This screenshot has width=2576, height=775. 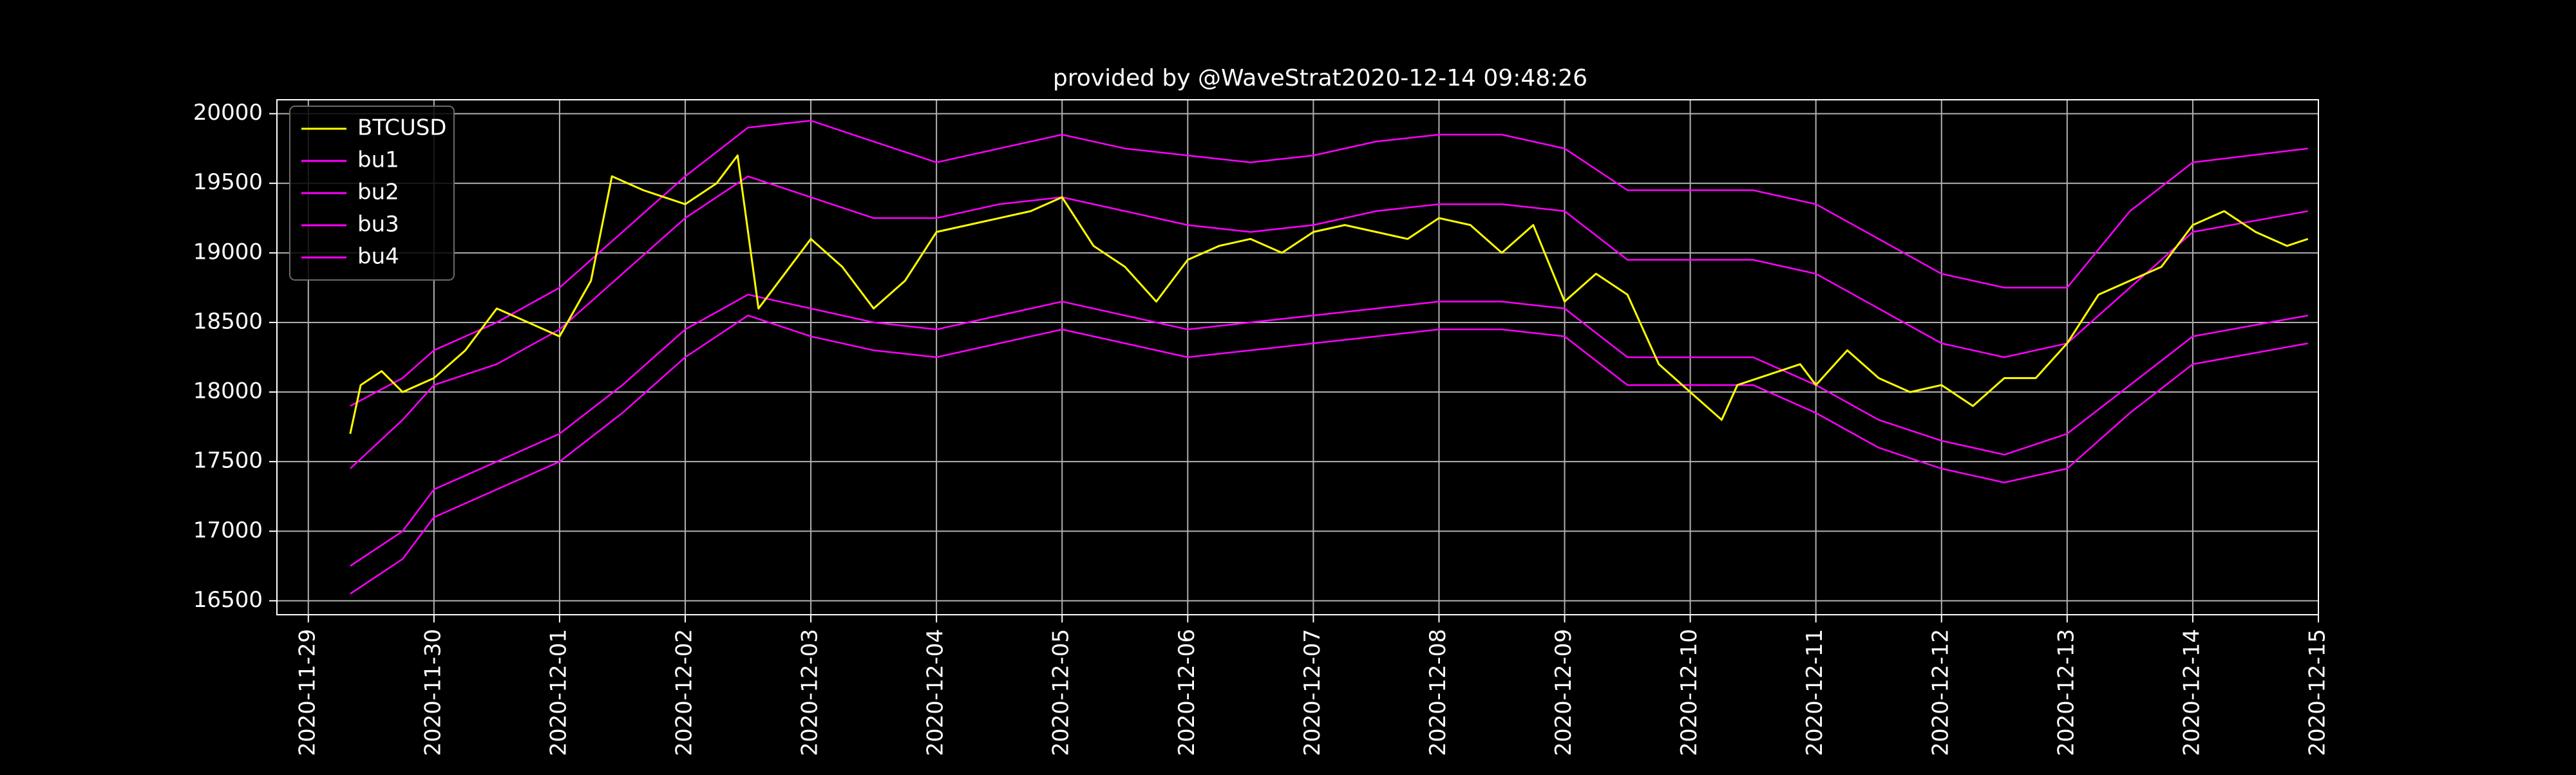 What do you see at coordinates (228, 391) in the screenshot?
I see `y-tick-label: 18000` at bounding box center [228, 391].